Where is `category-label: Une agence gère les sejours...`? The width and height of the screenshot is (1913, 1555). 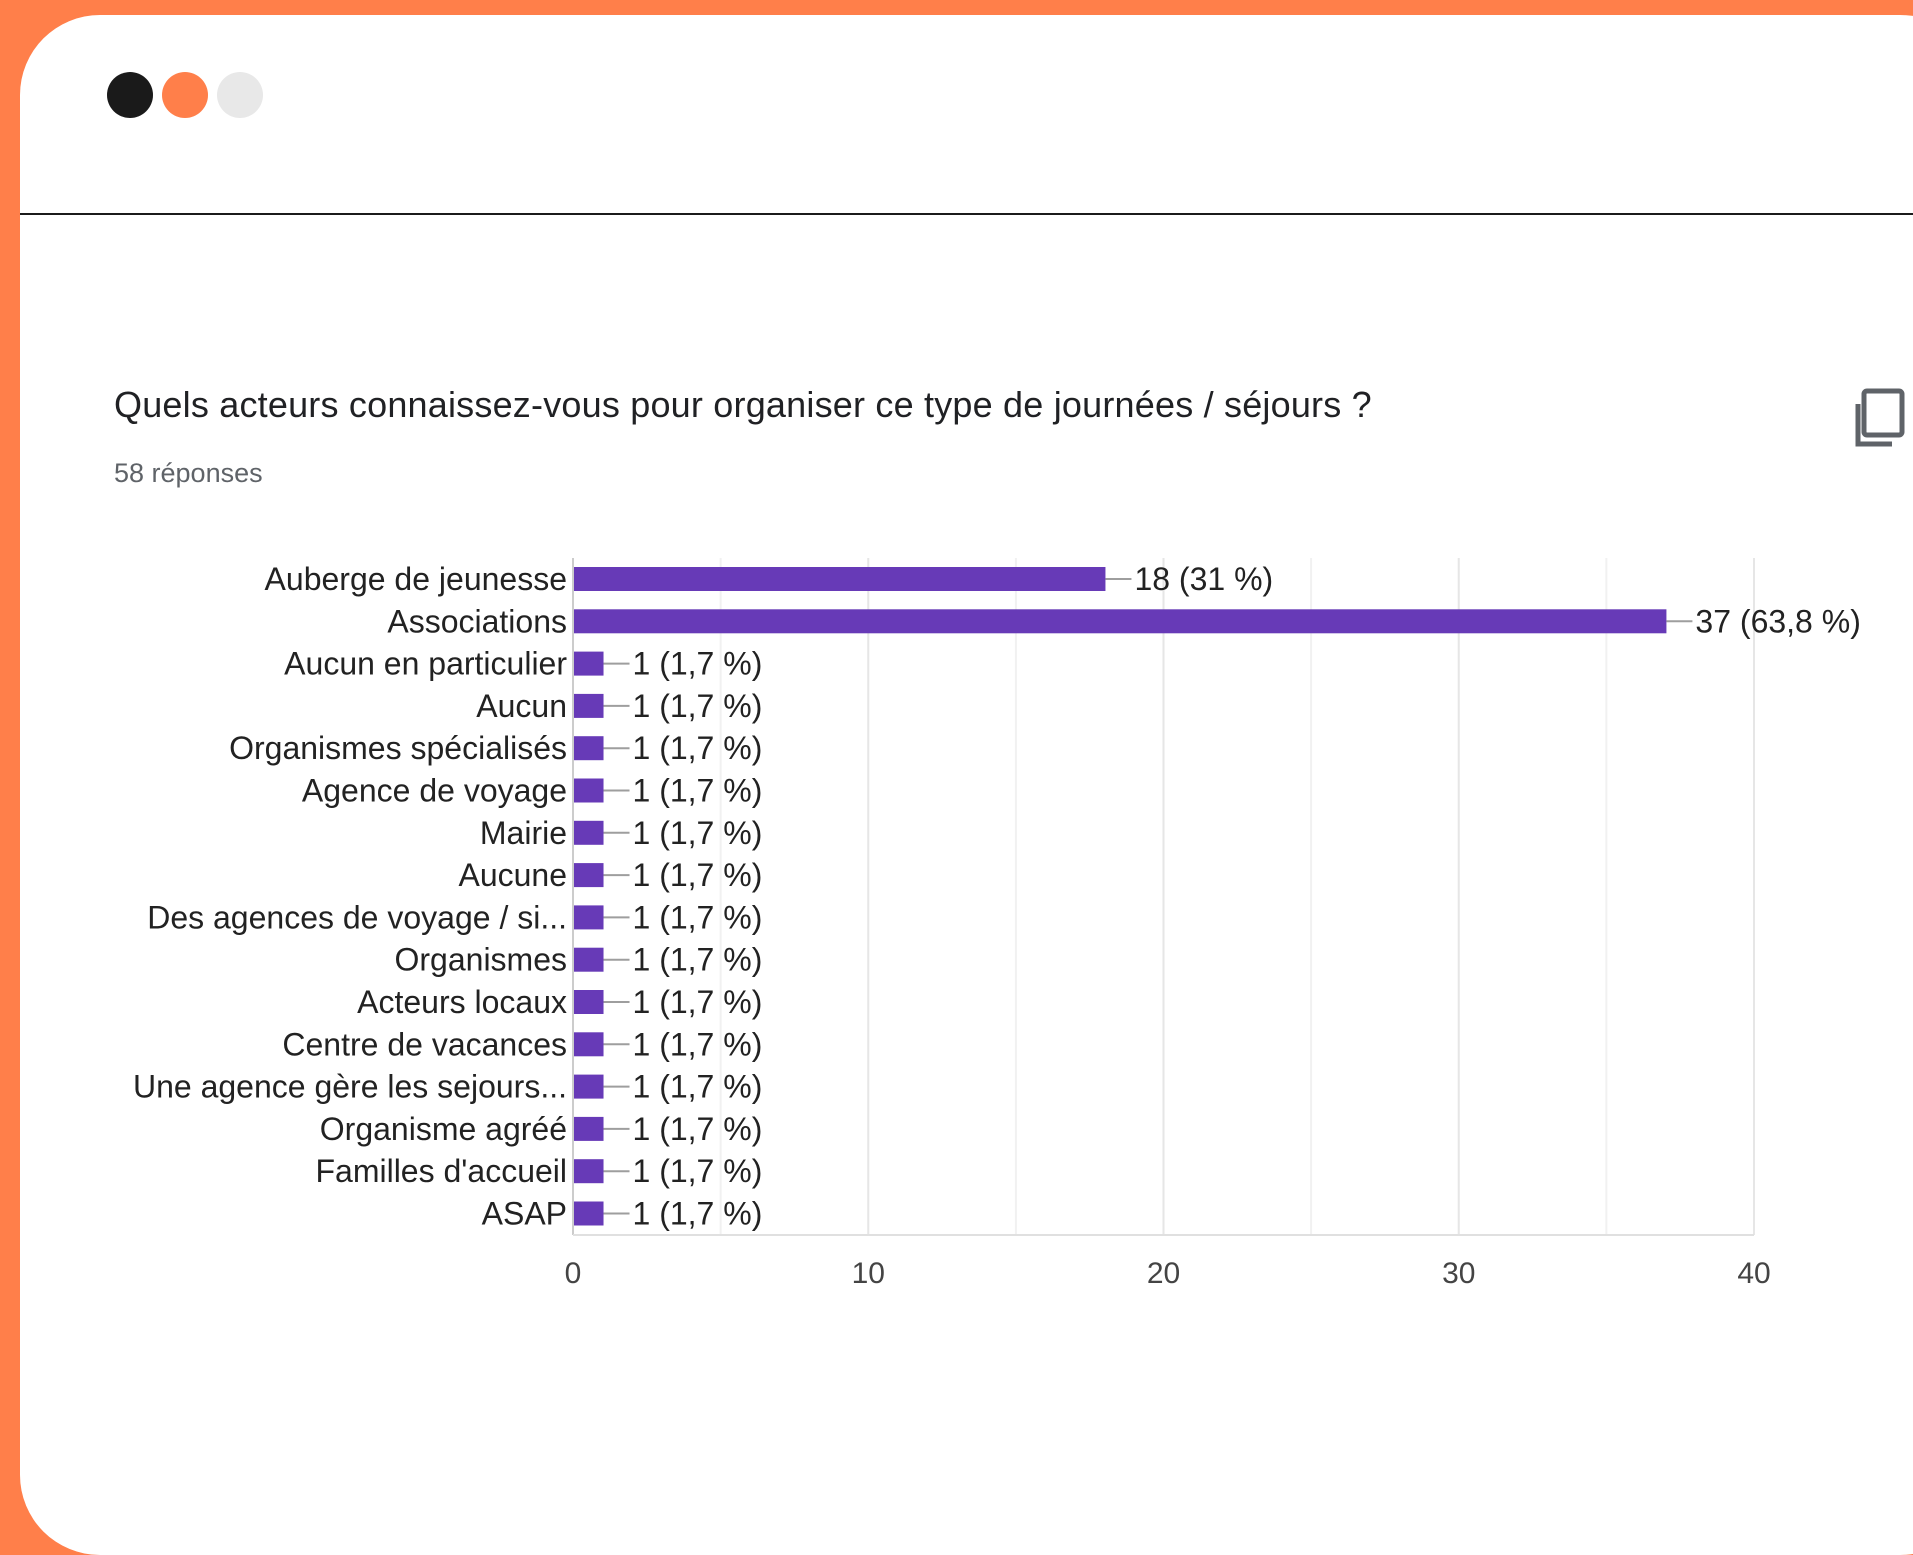 category-label: Une agence gère les sejours... is located at coordinates (350, 1087).